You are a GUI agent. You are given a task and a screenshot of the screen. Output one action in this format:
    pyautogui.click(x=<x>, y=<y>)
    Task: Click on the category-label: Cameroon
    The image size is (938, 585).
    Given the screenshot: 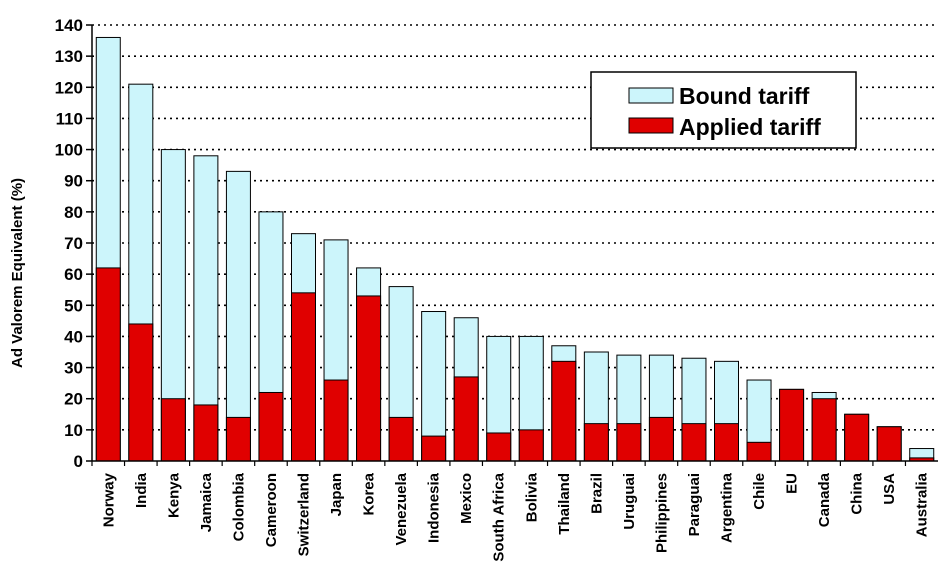 What is the action you would take?
    pyautogui.click(x=271, y=510)
    